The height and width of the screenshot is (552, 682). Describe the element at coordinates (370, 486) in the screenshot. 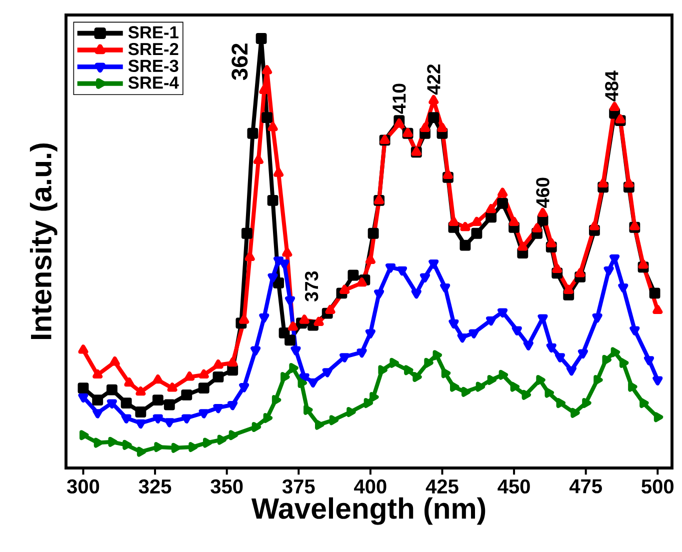

I see `x-tick-label: 400` at that location.